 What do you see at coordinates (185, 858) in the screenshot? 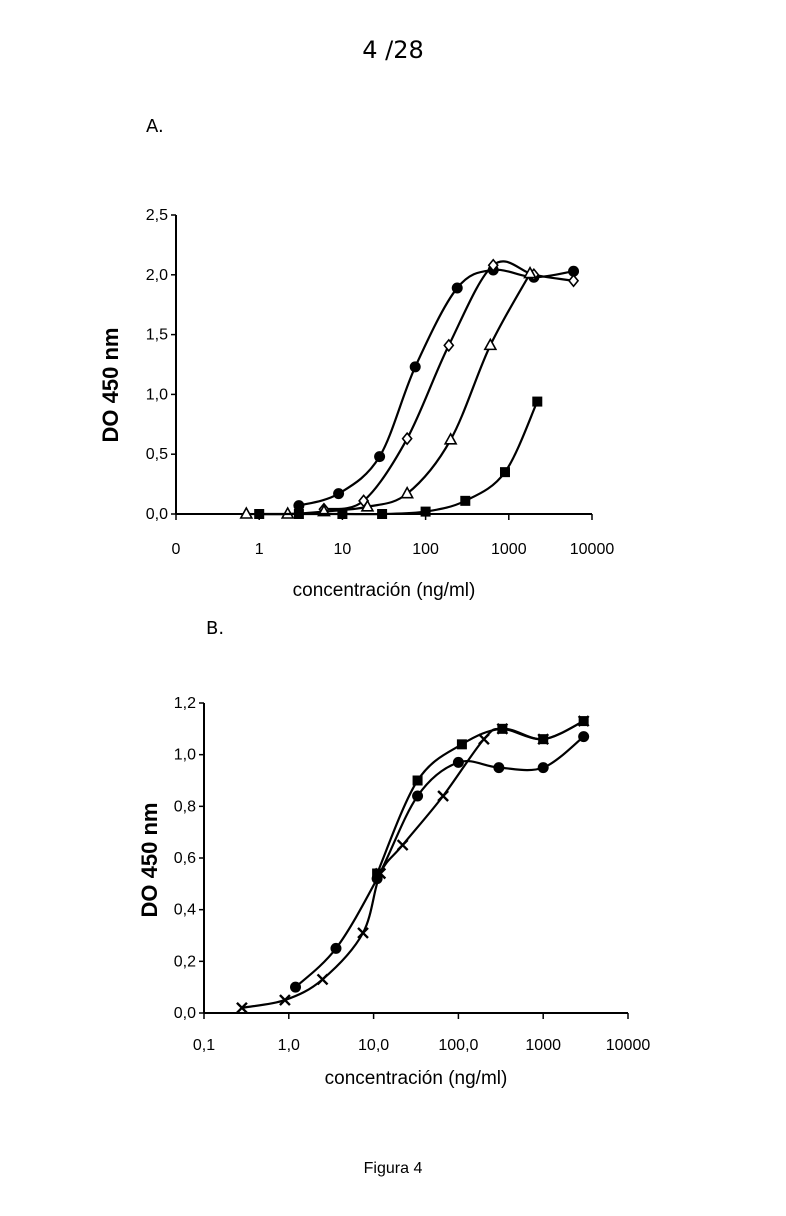
I see `y-tick-label: 0,6` at bounding box center [185, 858].